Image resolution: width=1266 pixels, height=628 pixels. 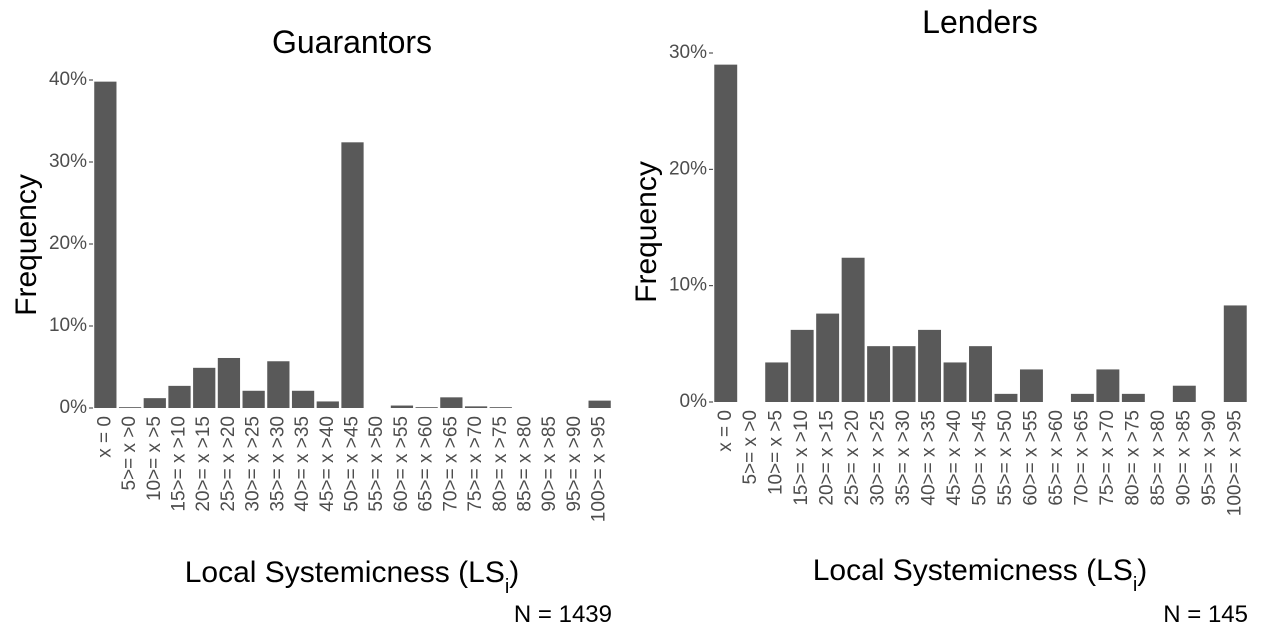 I want to click on chart-title: Guarantors, so click(x=352, y=42).